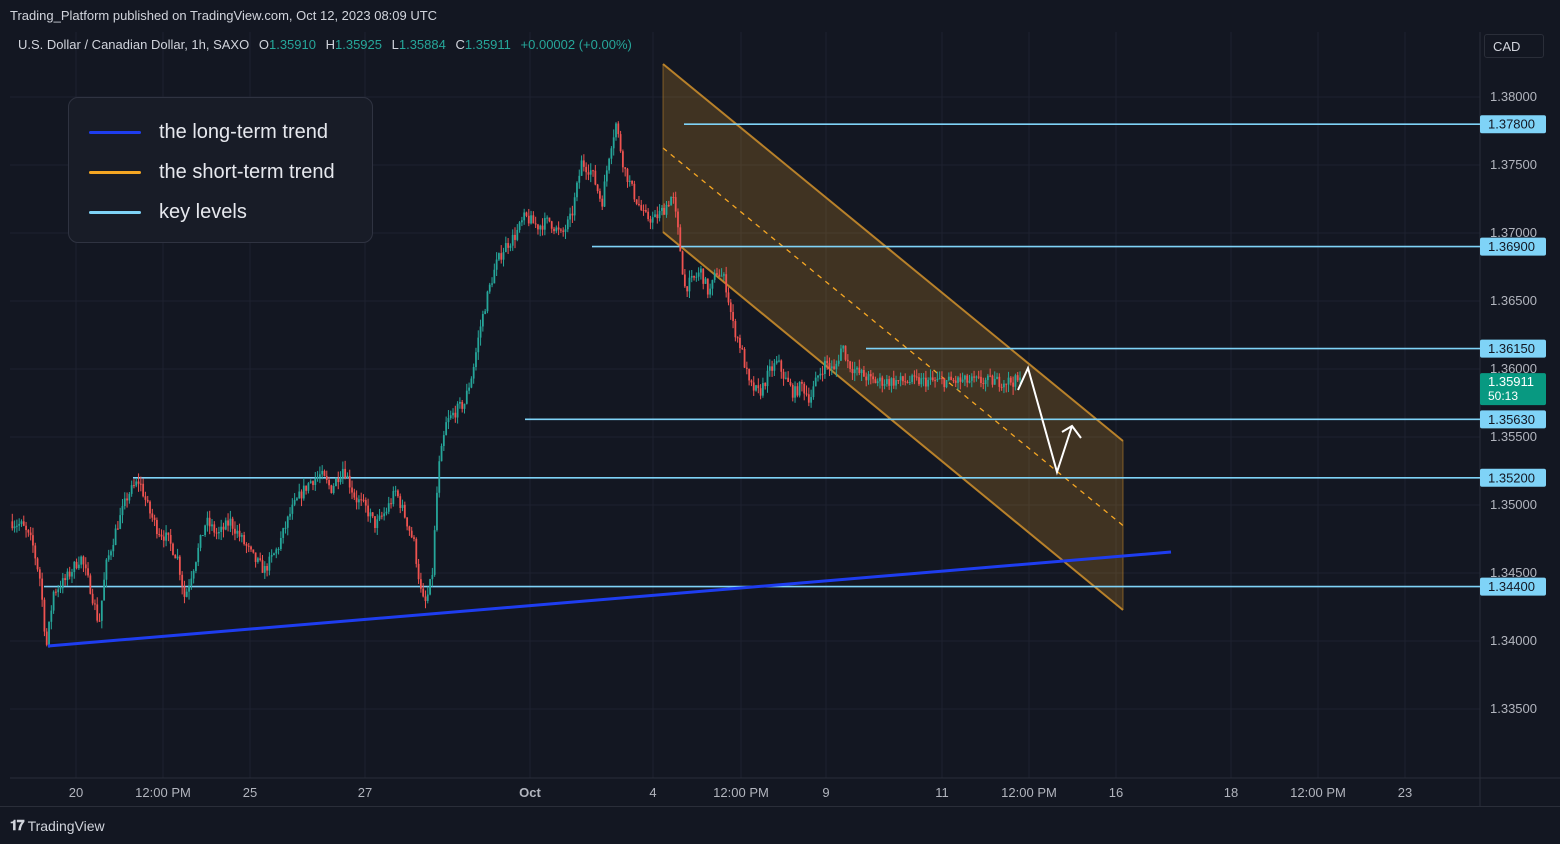 The image size is (1560, 844). What do you see at coordinates (57, 825) in the screenshot?
I see `tradingview-logo: 𝟏𝟕 TradingView` at bounding box center [57, 825].